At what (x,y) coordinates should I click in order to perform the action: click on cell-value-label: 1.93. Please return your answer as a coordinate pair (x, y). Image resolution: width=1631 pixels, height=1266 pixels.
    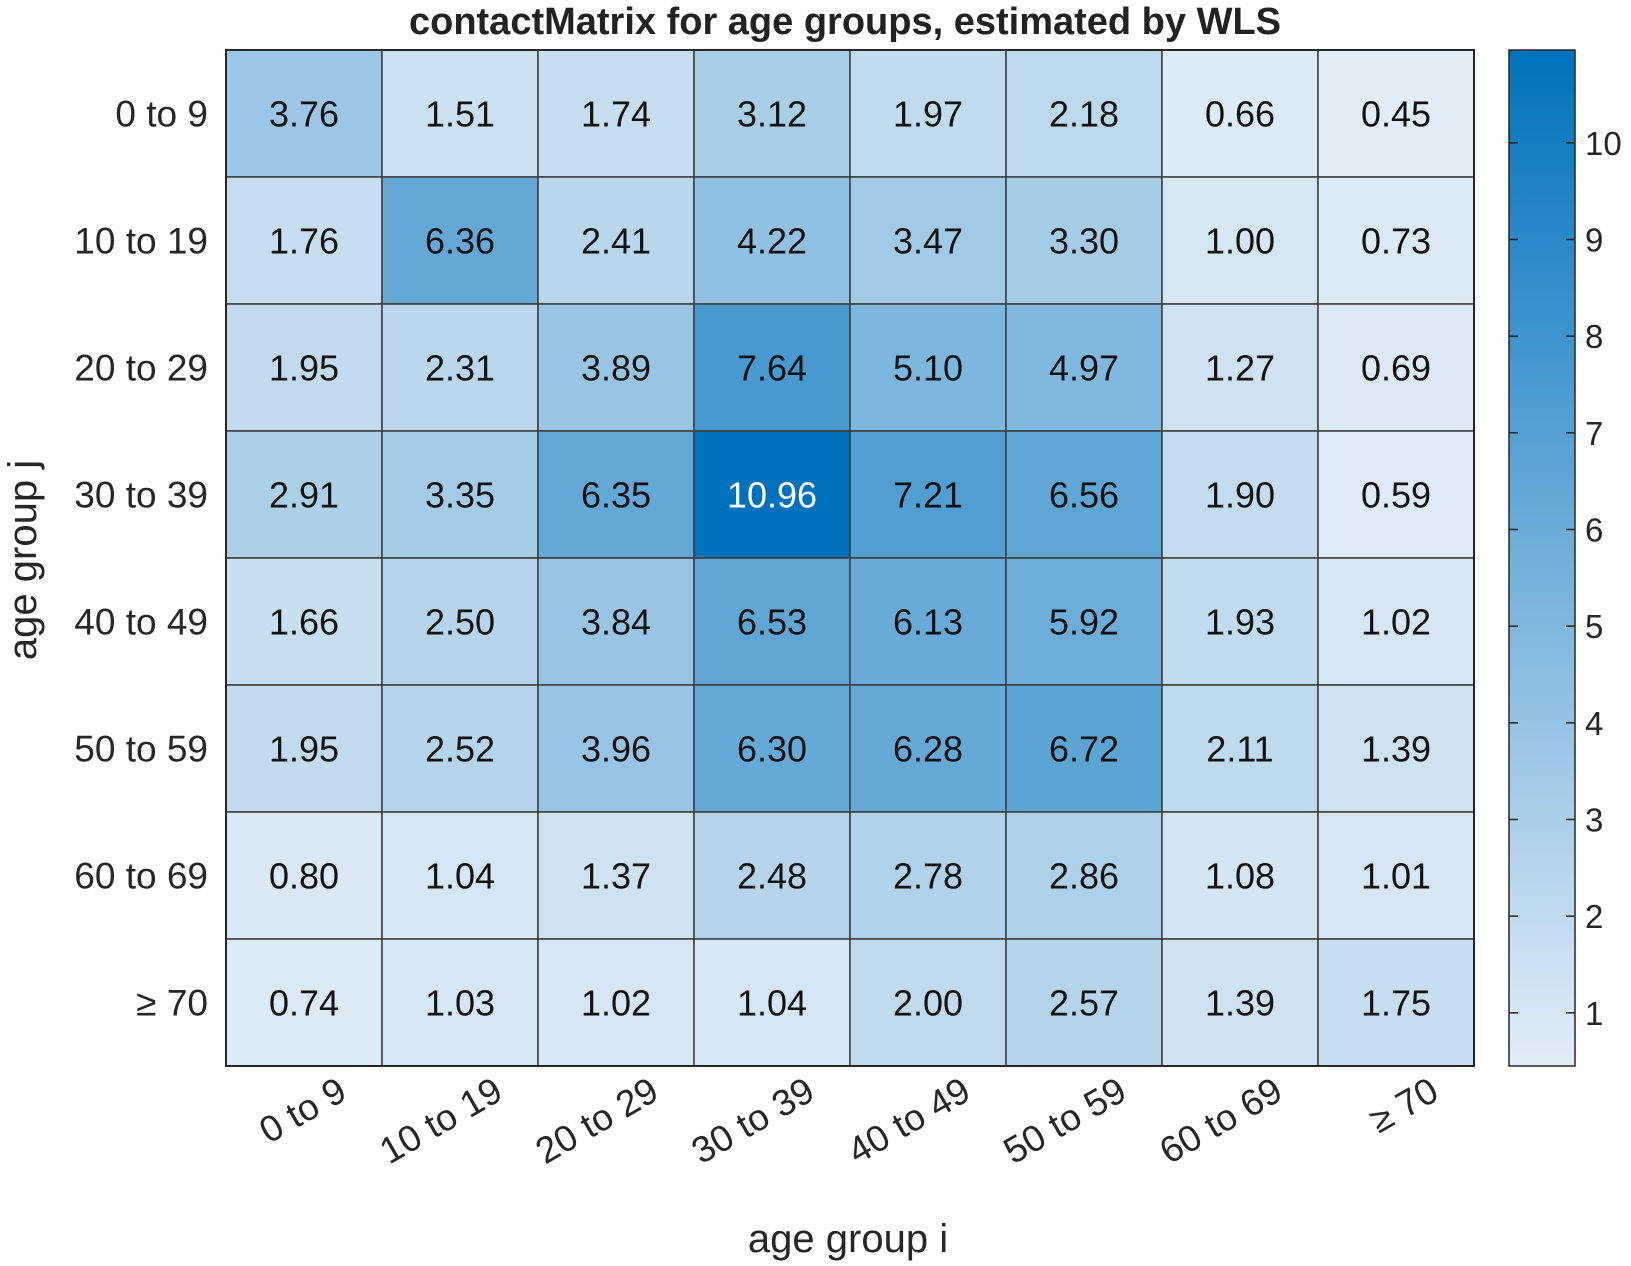
    Looking at the image, I should click on (1240, 622).